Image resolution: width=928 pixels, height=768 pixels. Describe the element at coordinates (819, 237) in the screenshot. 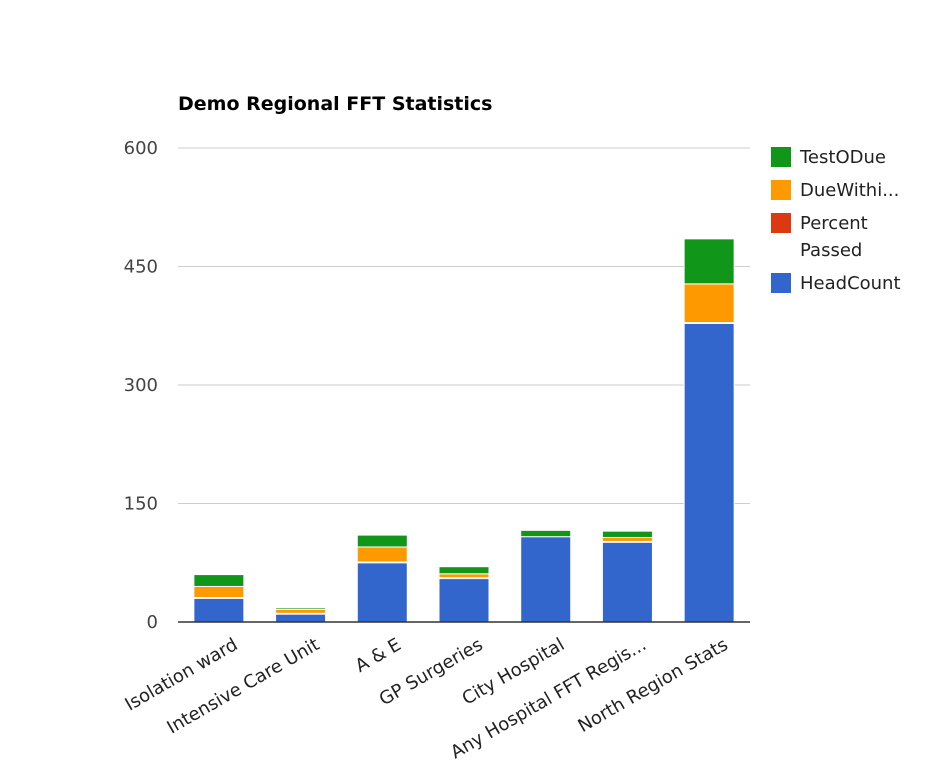

I see `legend-item-2: Percent Passed` at that location.